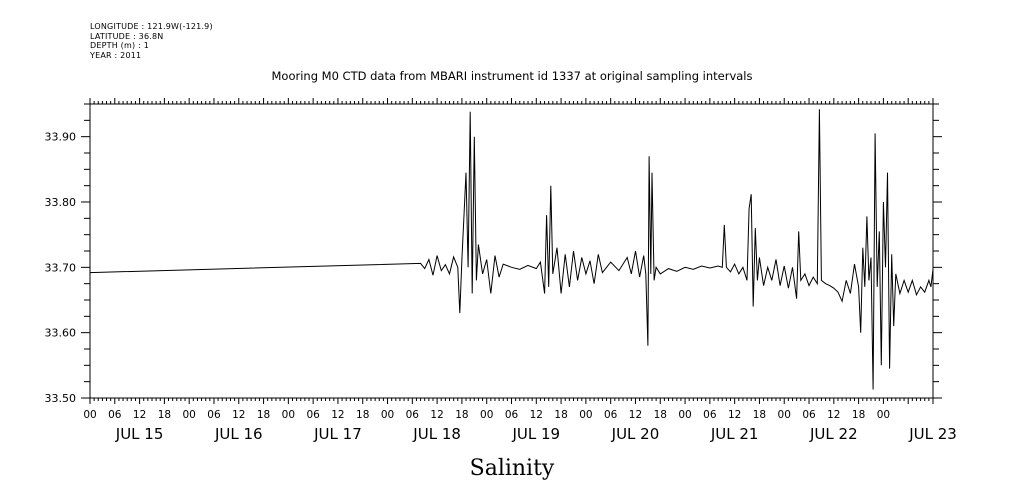  Describe the element at coordinates (116, 55) in the screenshot. I see `year-label: YEAR : 2011` at that location.